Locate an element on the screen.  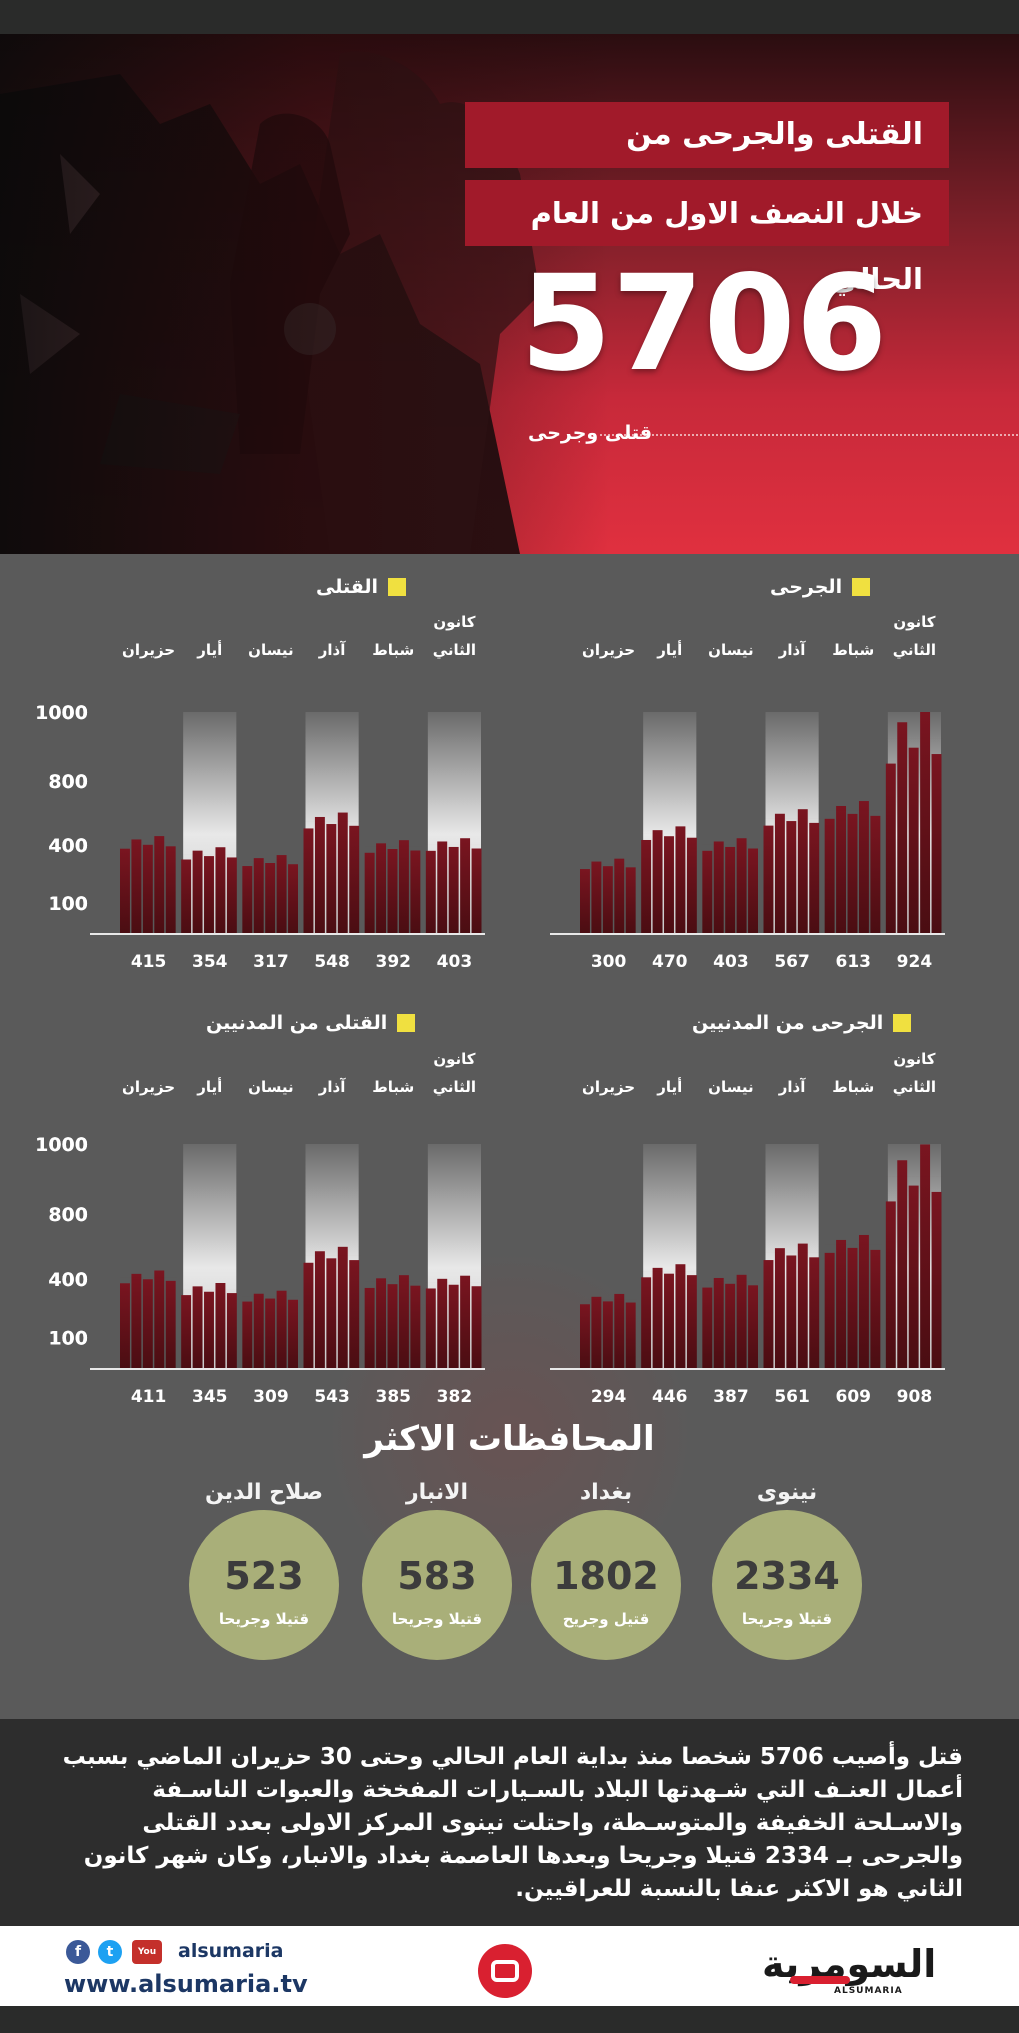
chart-title-civ-wounded: الجرحى من المدنيين is located at coordinates (802, 1023).